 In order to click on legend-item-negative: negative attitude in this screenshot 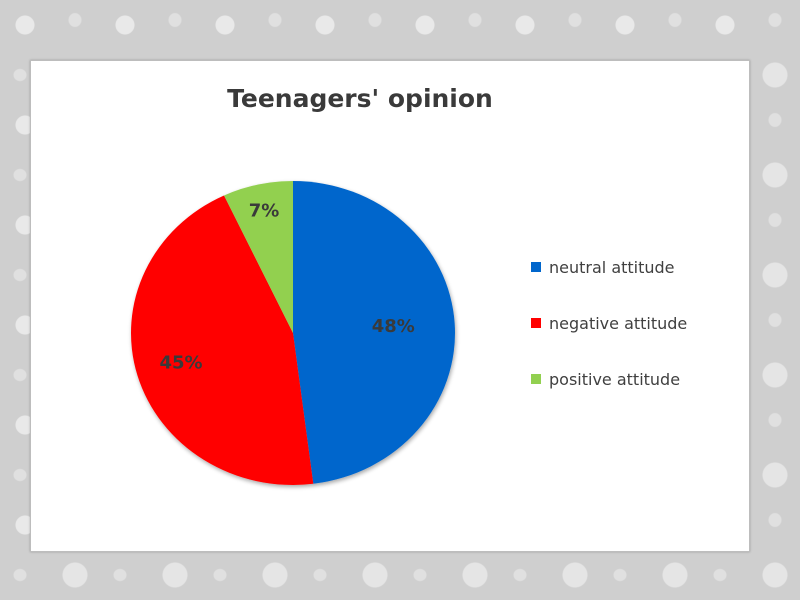, I will do `click(609, 323)`.